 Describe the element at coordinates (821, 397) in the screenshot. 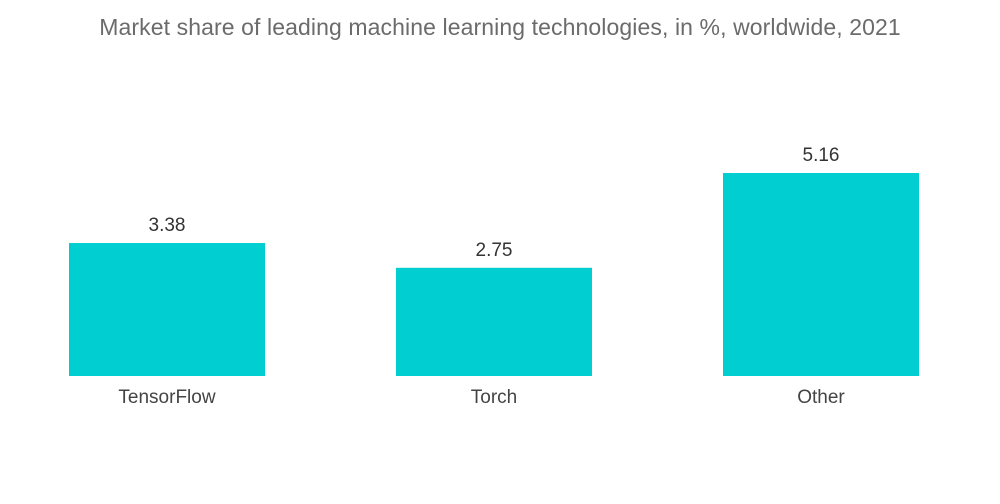

I see `x-tick-label: Other` at that location.